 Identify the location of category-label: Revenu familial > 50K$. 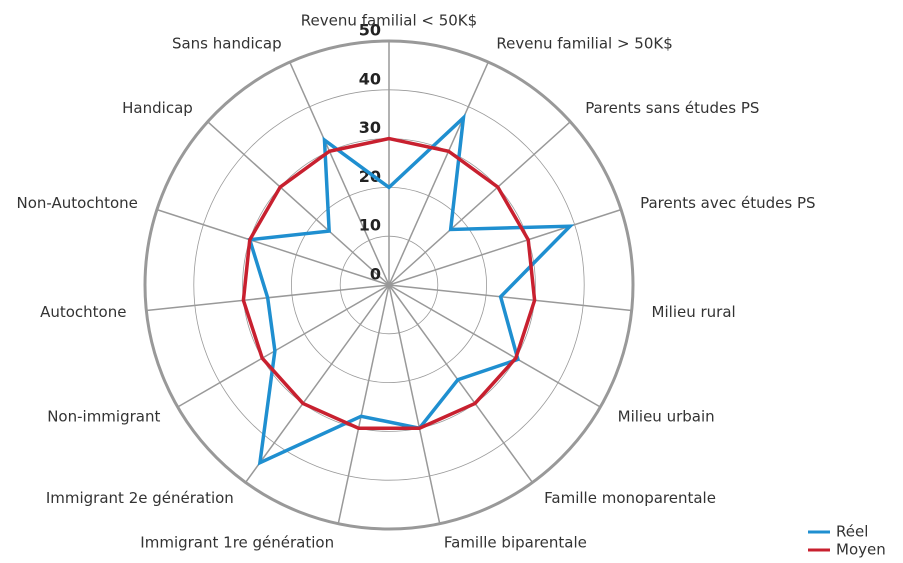
(584, 43).